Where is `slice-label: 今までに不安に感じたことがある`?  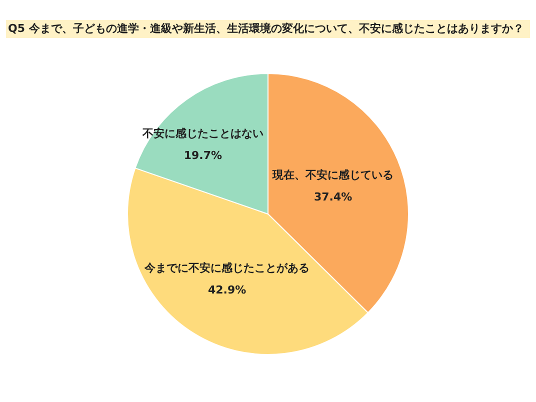
slice-label: 今までに不安に感じたことがある is located at coordinates (227, 268).